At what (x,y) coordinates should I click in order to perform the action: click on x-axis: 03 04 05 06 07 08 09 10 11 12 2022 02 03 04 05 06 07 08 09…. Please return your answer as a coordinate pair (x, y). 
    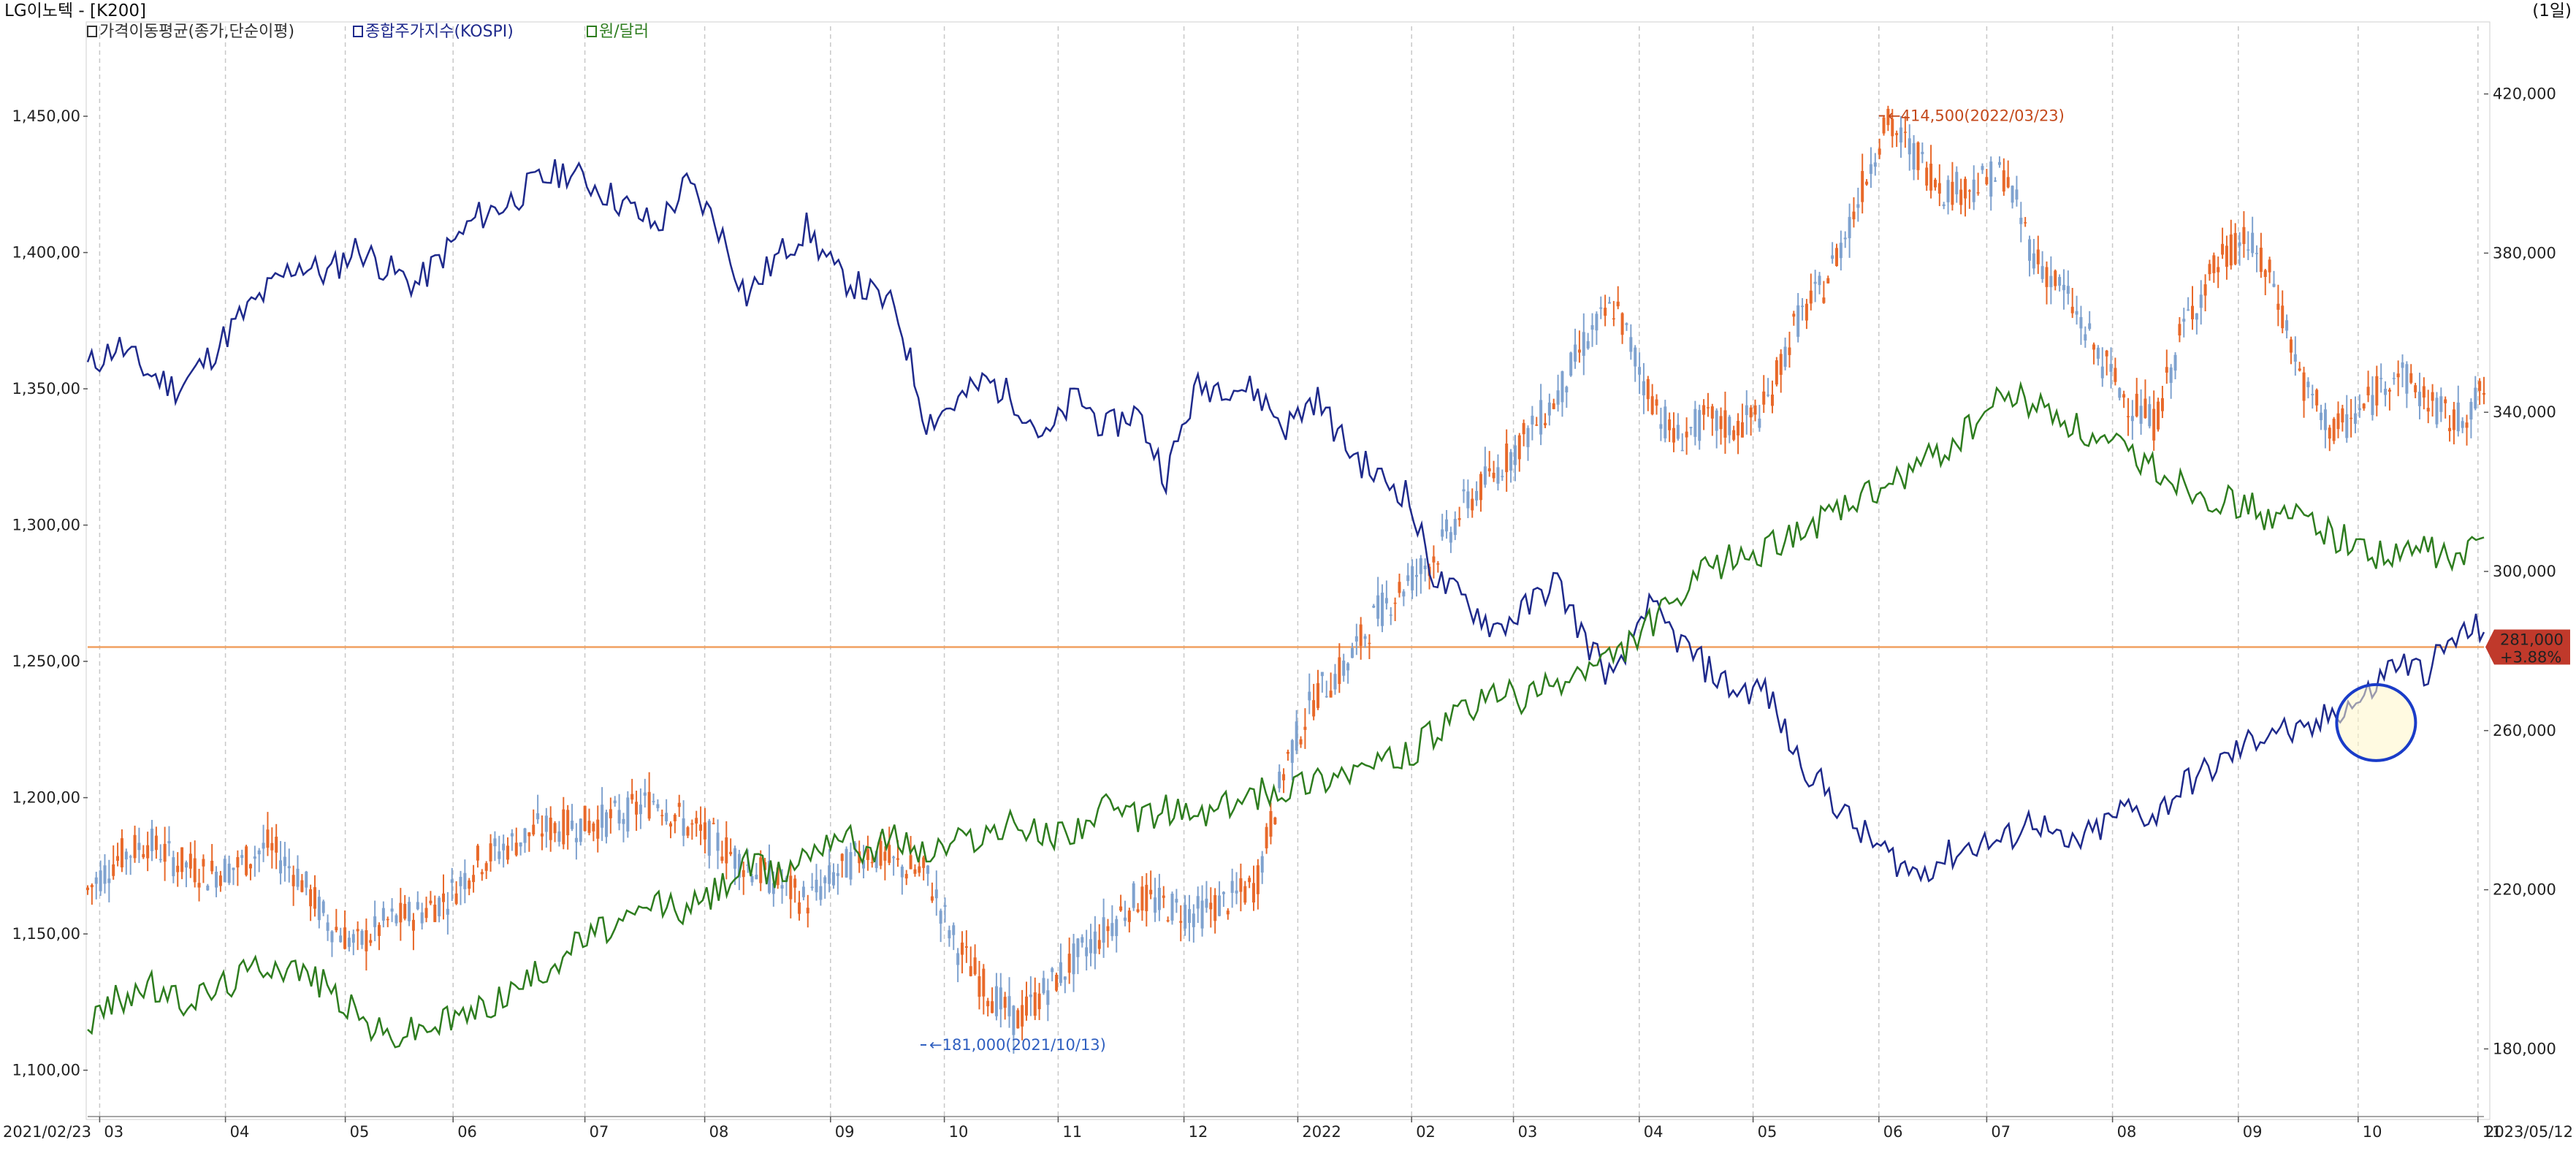
    Looking at the image, I should click on (1288, 1129).